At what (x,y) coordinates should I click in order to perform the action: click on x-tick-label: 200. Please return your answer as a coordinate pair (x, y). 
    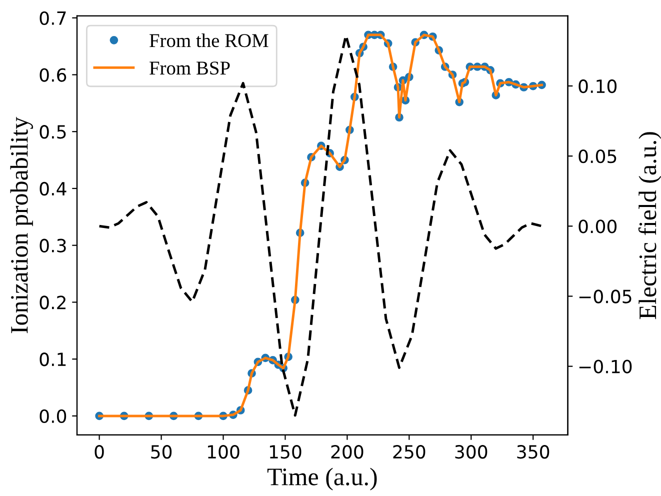
    Looking at the image, I should click on (347, 452).